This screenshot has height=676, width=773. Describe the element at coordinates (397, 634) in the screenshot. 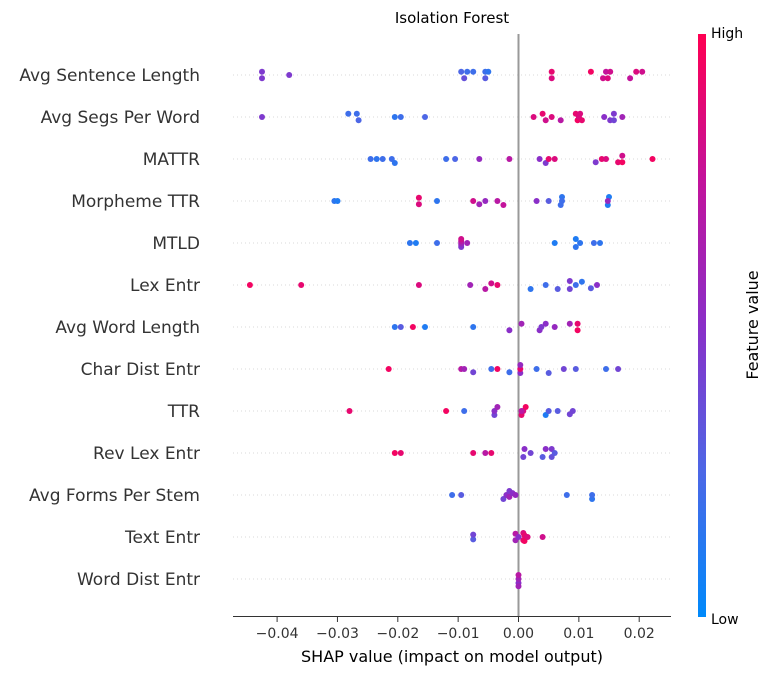

I see `x-tick-label: −0.02` at that location.